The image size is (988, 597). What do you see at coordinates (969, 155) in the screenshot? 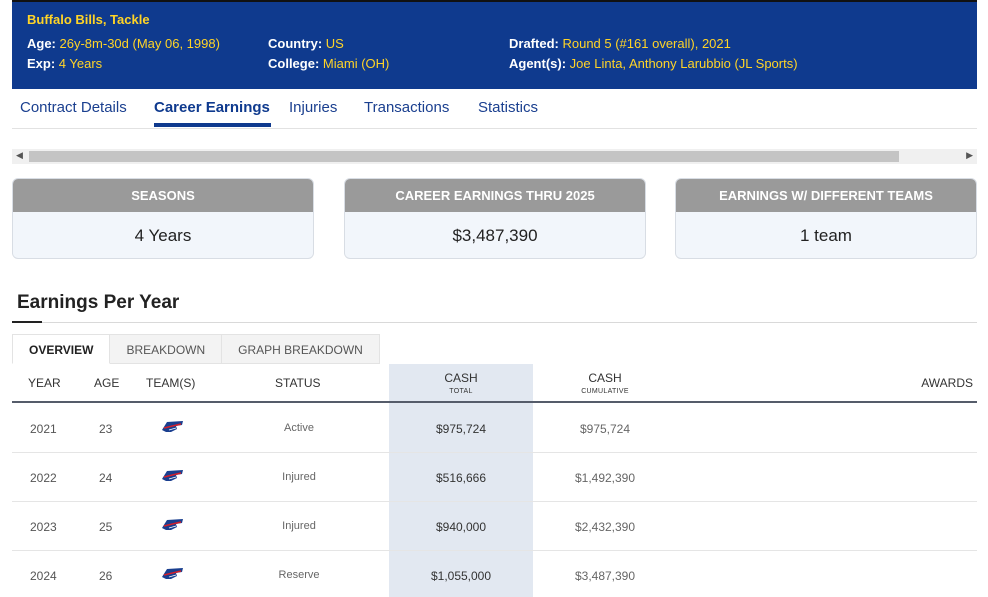
I see `scroll-right-icon: ▶` at bounding box center [969, 155].